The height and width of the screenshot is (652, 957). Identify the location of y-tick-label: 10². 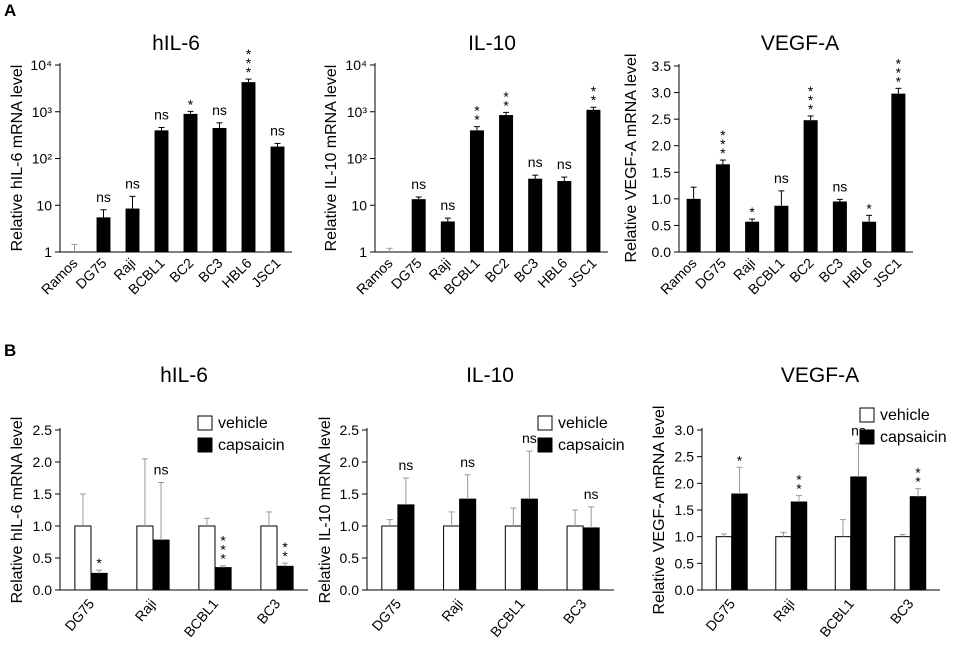
(357, 159).